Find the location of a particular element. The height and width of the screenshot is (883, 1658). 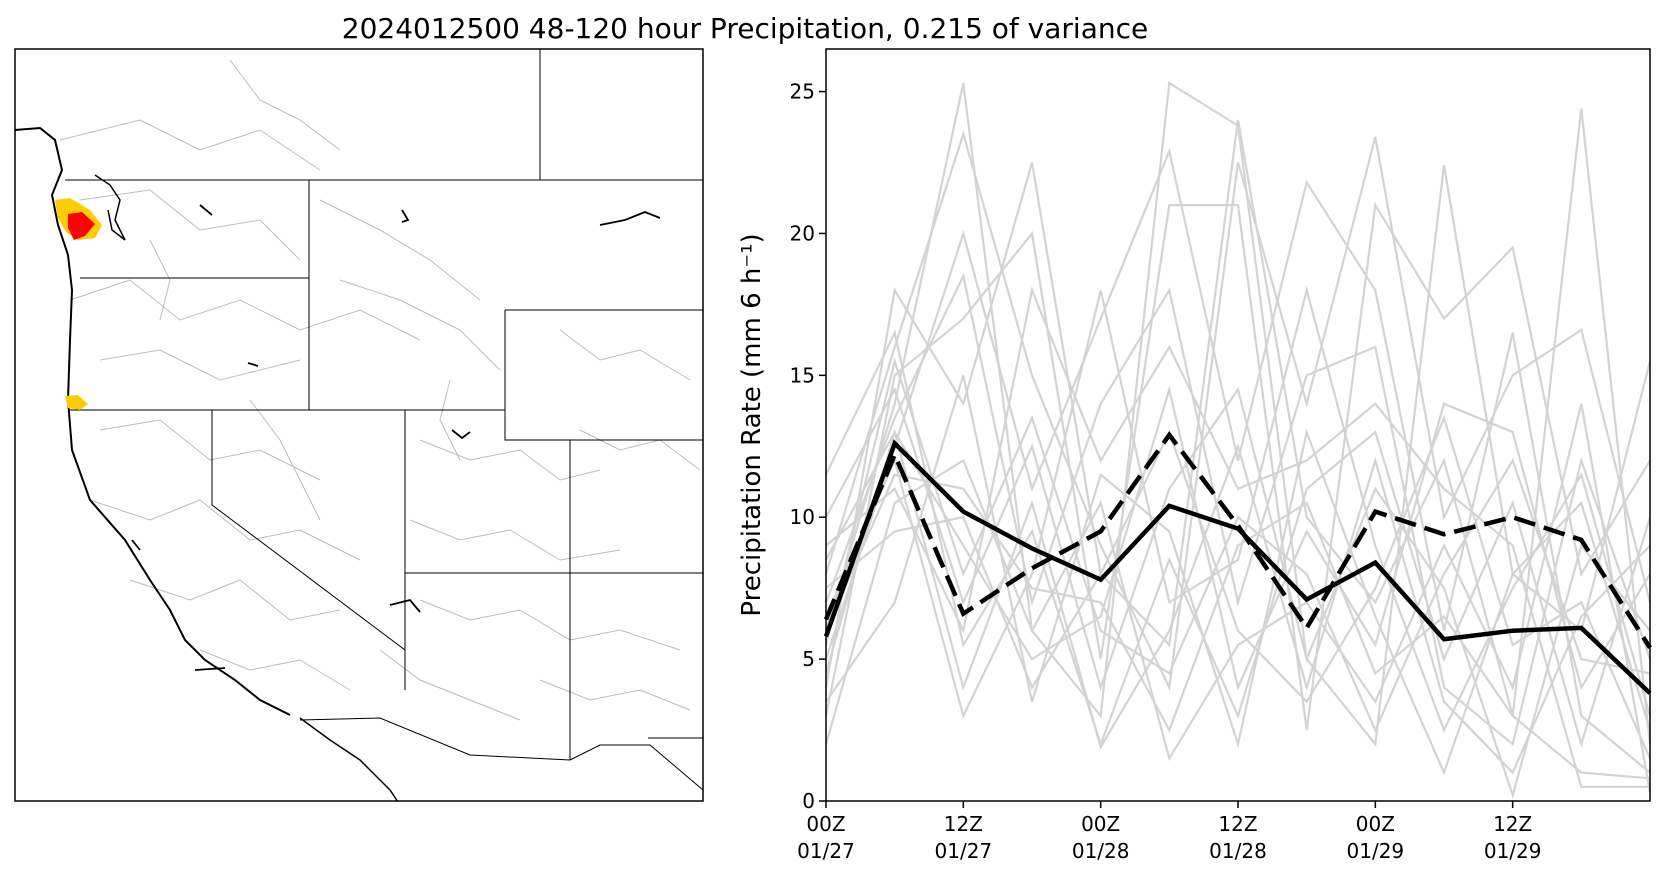

coastline is located at coordinates (153, 421).